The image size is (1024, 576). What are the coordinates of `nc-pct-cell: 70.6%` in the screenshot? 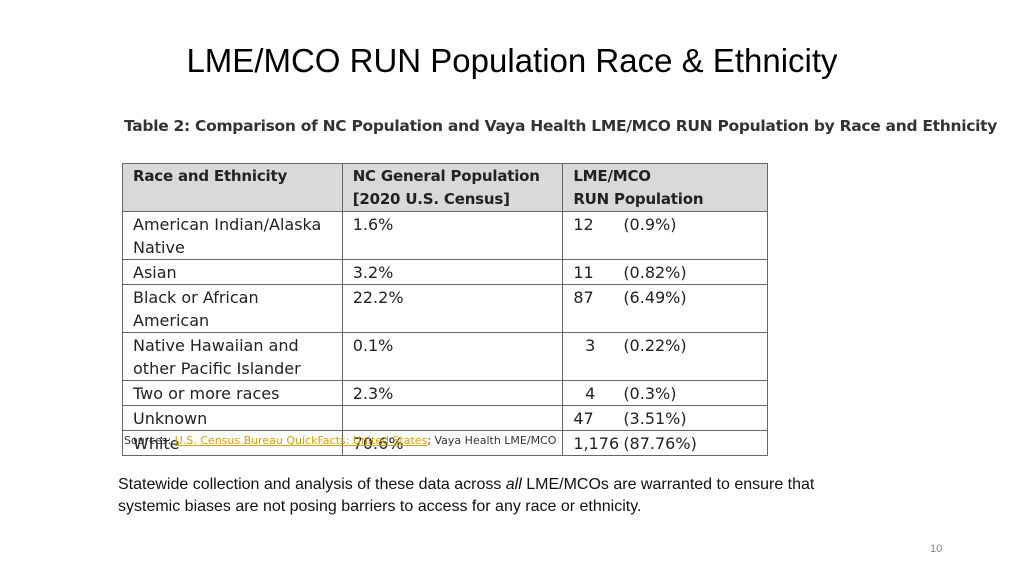 It's located at (452, 443).